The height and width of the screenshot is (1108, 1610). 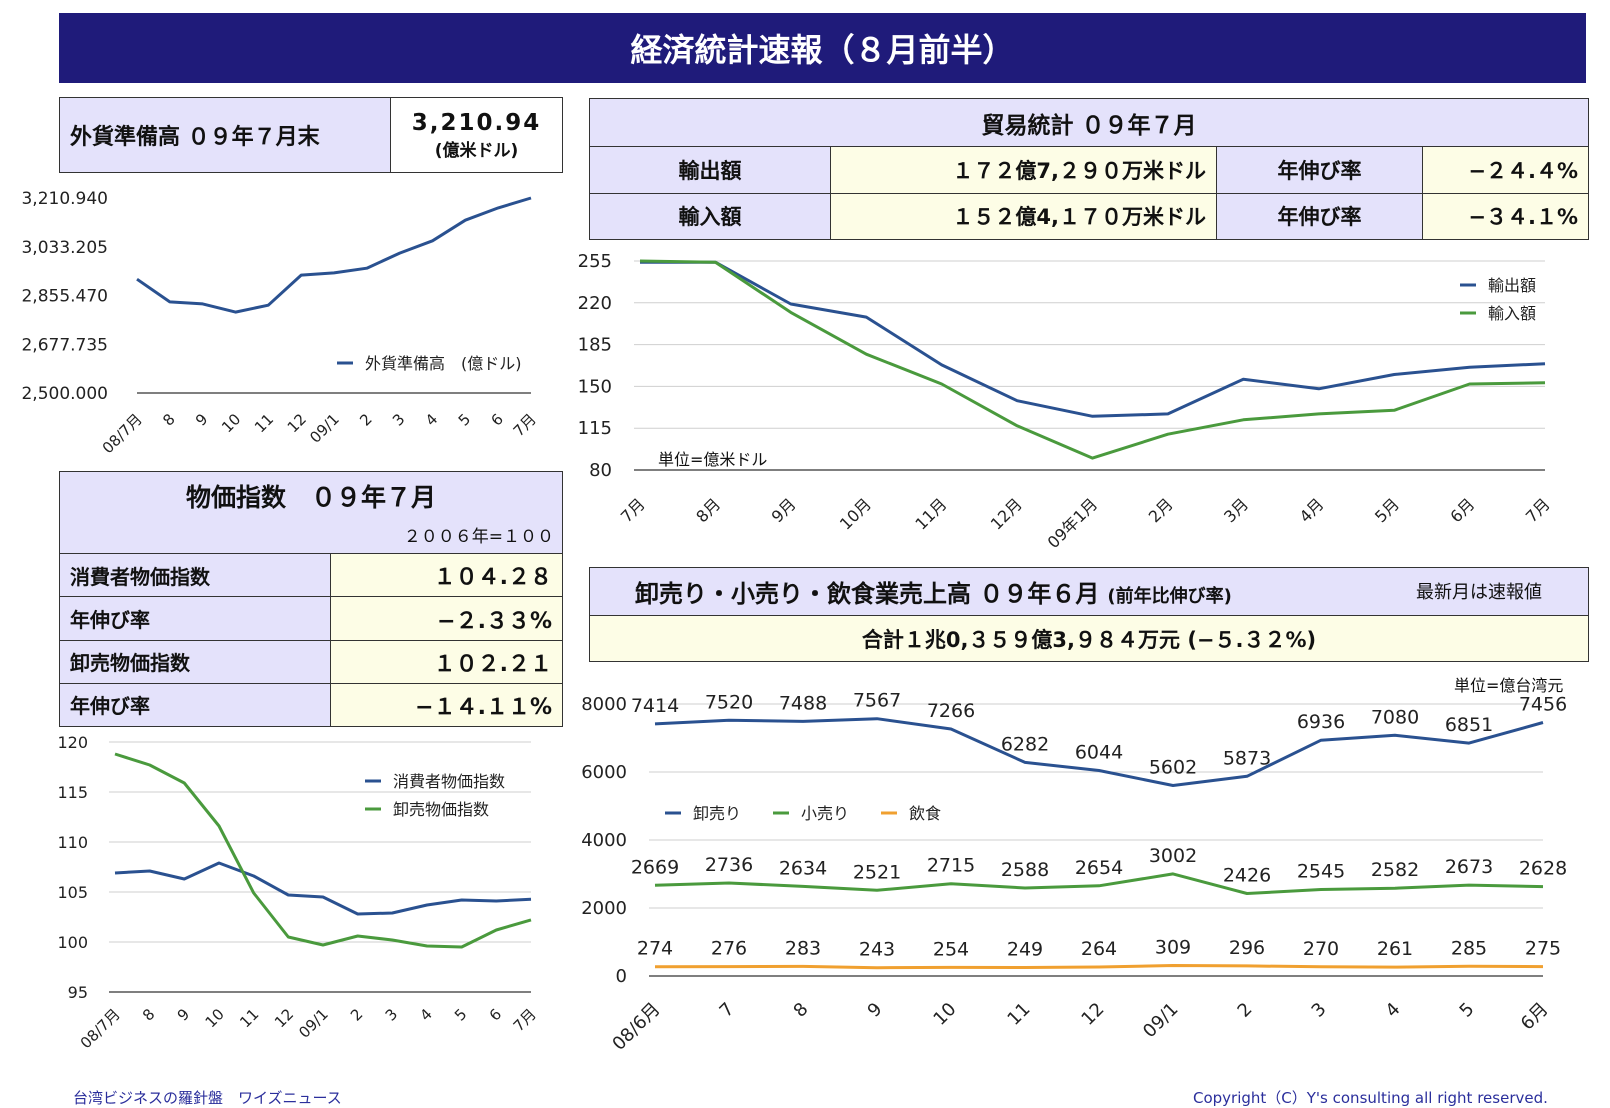 What do you see at coordinates (249, 1018) in the screenshot?
I see `price-xtick-label: 11` at bounding box center [249, 1018].